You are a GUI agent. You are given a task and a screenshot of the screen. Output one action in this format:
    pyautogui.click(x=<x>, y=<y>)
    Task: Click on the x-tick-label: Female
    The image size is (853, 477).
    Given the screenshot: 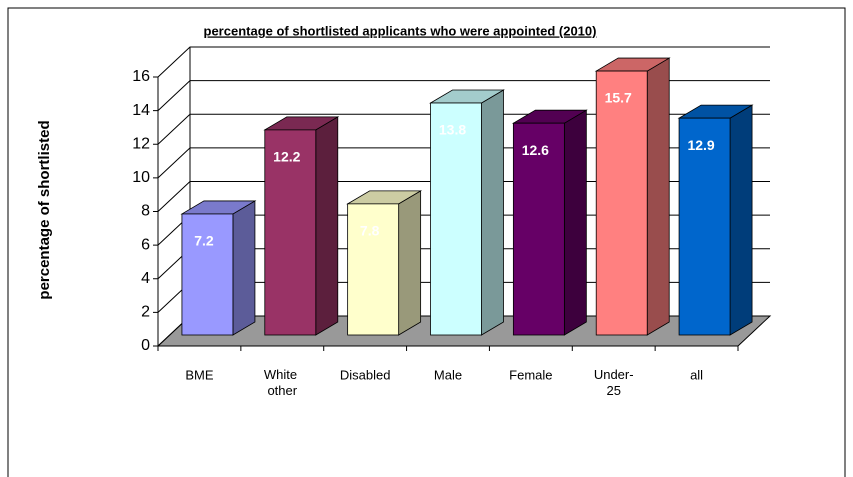 What is the action you would take?
    pyautogui.click(x=530, y=374)
    